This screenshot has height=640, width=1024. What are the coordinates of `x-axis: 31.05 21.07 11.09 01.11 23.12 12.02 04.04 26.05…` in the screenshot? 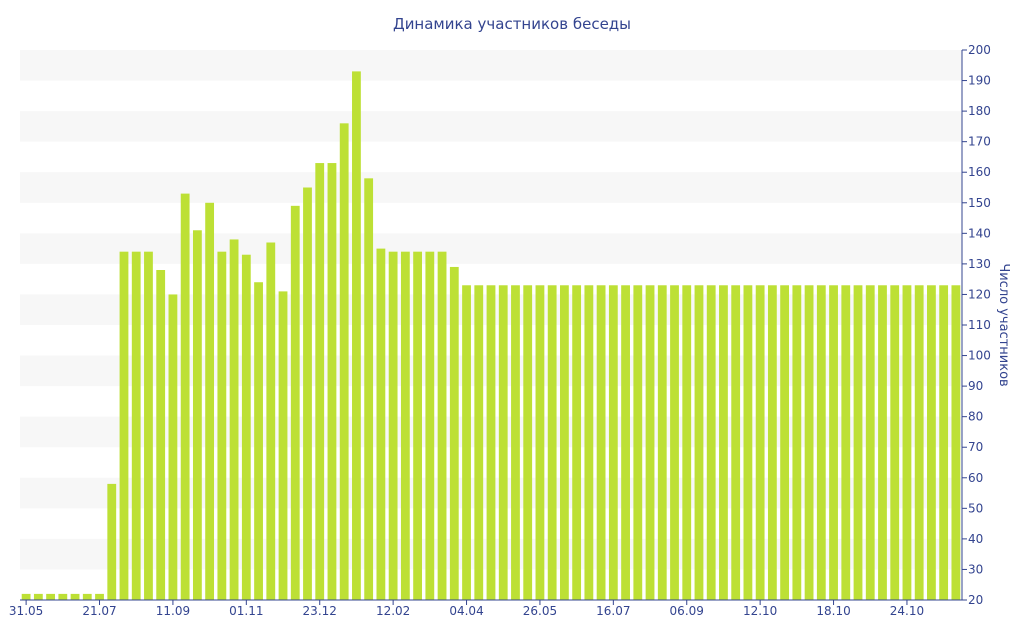 It's located at (485, 608).